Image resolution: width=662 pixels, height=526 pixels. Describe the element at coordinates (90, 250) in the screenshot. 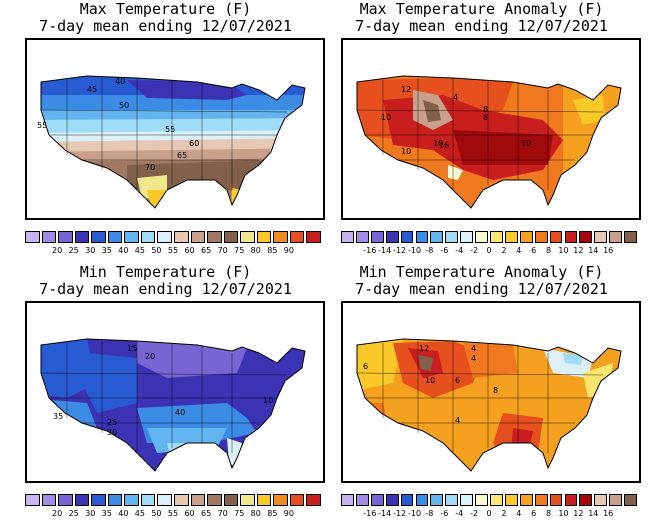

I see `colorbar-label: 30` at that location.